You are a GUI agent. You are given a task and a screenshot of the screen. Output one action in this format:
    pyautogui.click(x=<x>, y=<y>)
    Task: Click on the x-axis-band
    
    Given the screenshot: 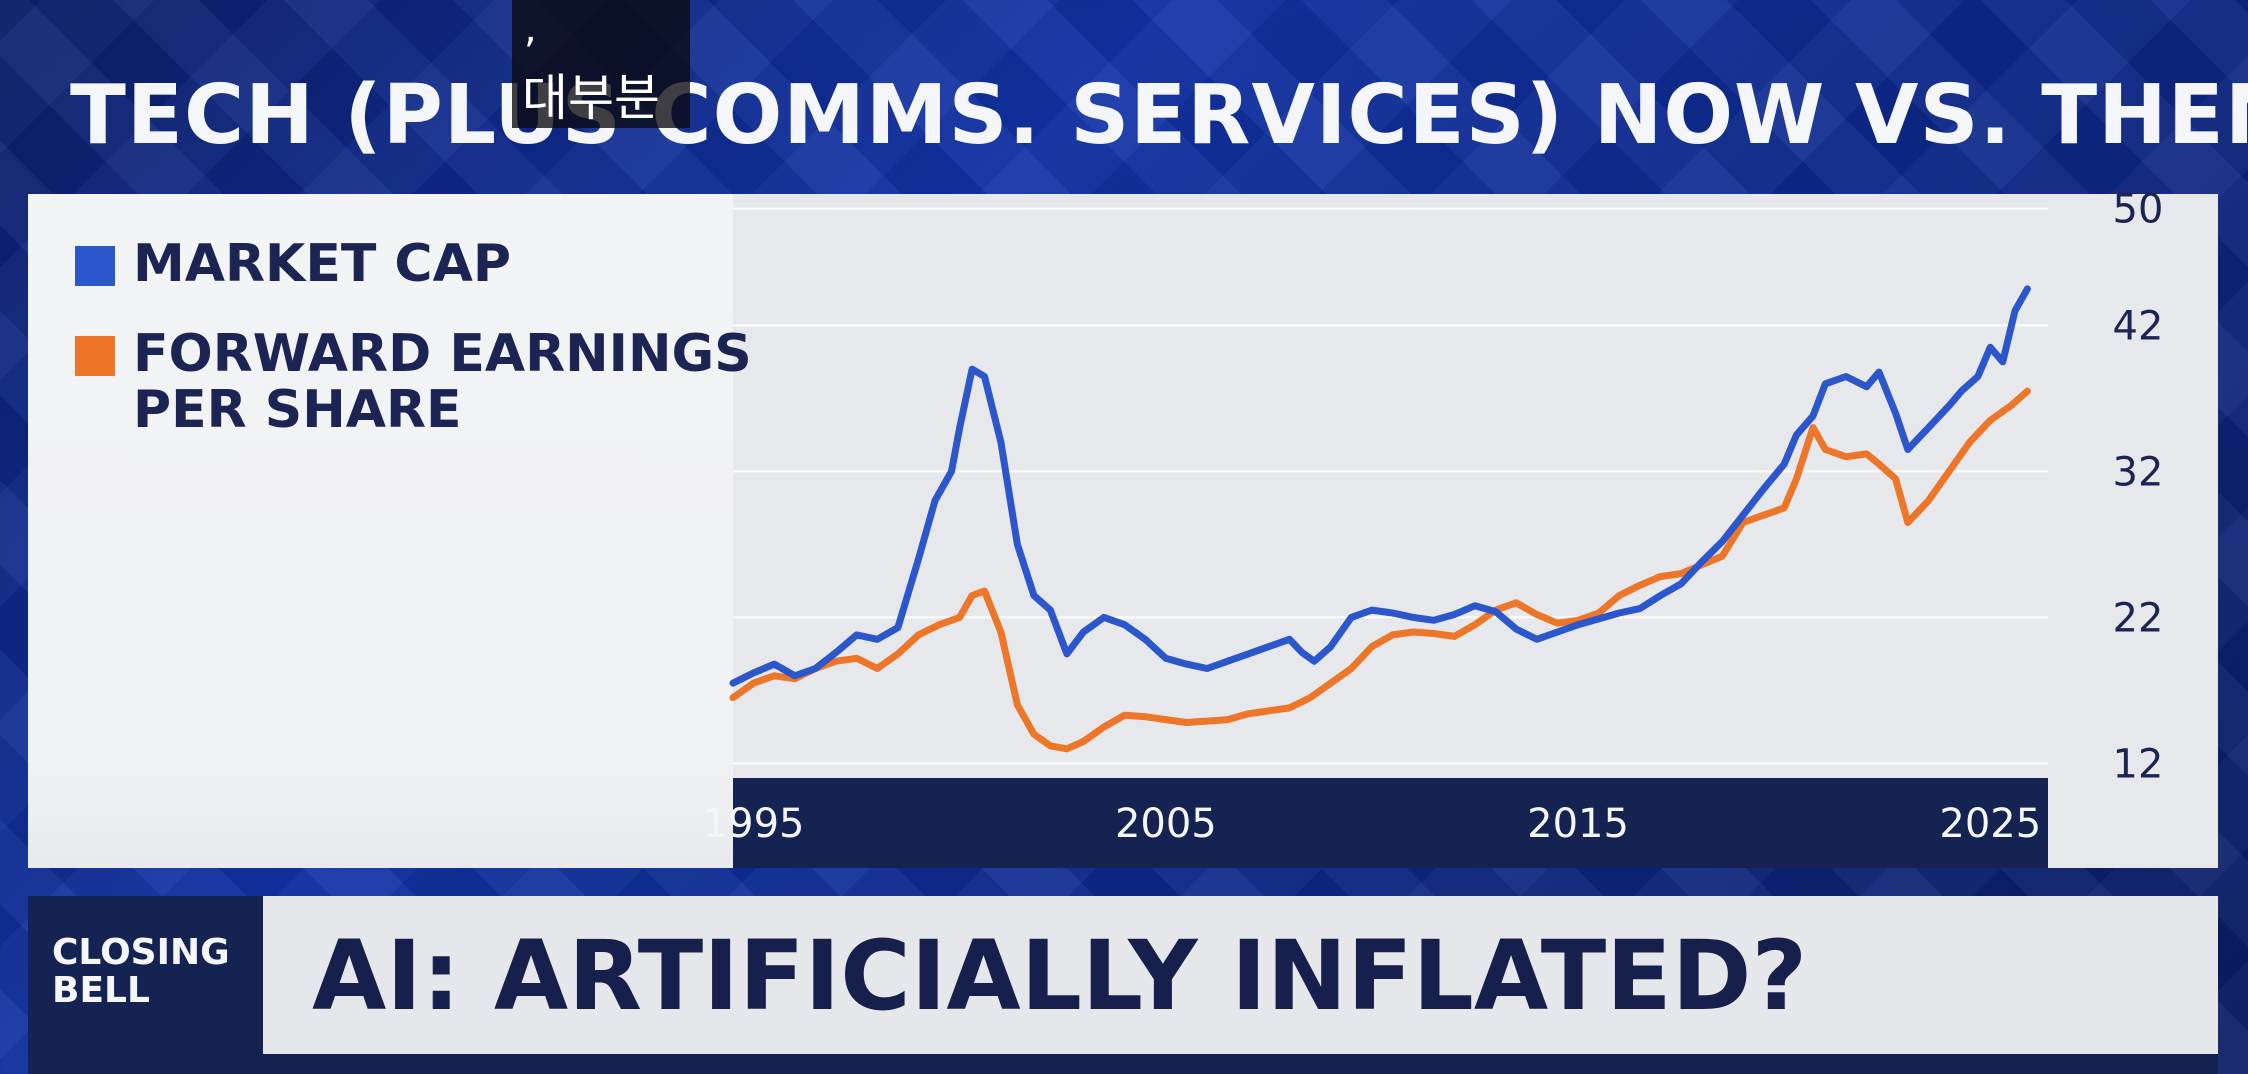 What is the action you would take?
    pyautogui.click(x=1390, y=823)
    